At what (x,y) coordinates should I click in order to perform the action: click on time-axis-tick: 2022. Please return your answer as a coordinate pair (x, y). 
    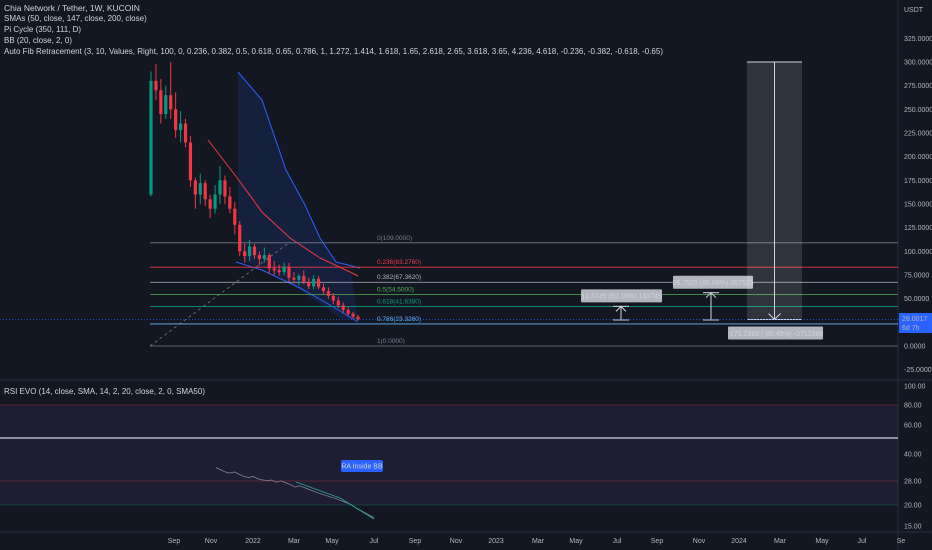
    Looking at the image, I should click on (253, 541).